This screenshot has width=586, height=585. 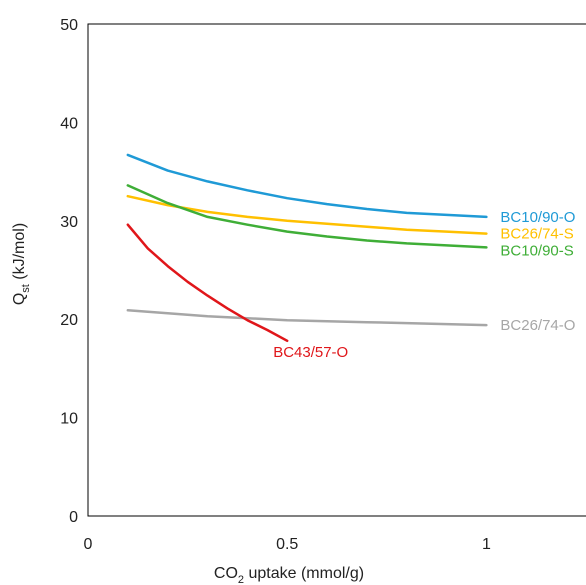 I want to click on y-axis-title: Qst (kJ/mol), so click(x=21, y=264).